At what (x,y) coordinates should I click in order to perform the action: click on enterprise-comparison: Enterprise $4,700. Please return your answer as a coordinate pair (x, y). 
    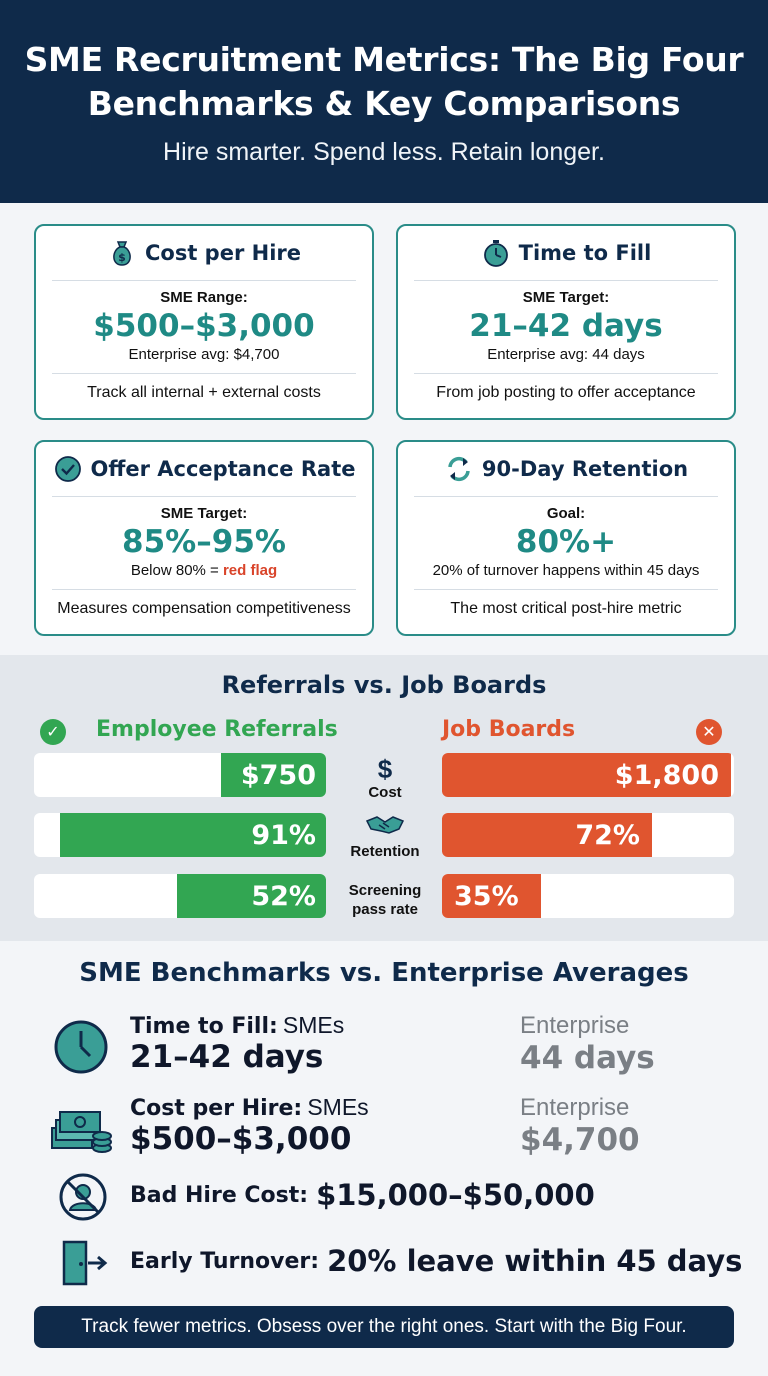
    Looking at the image, I should click on (580, 1126).